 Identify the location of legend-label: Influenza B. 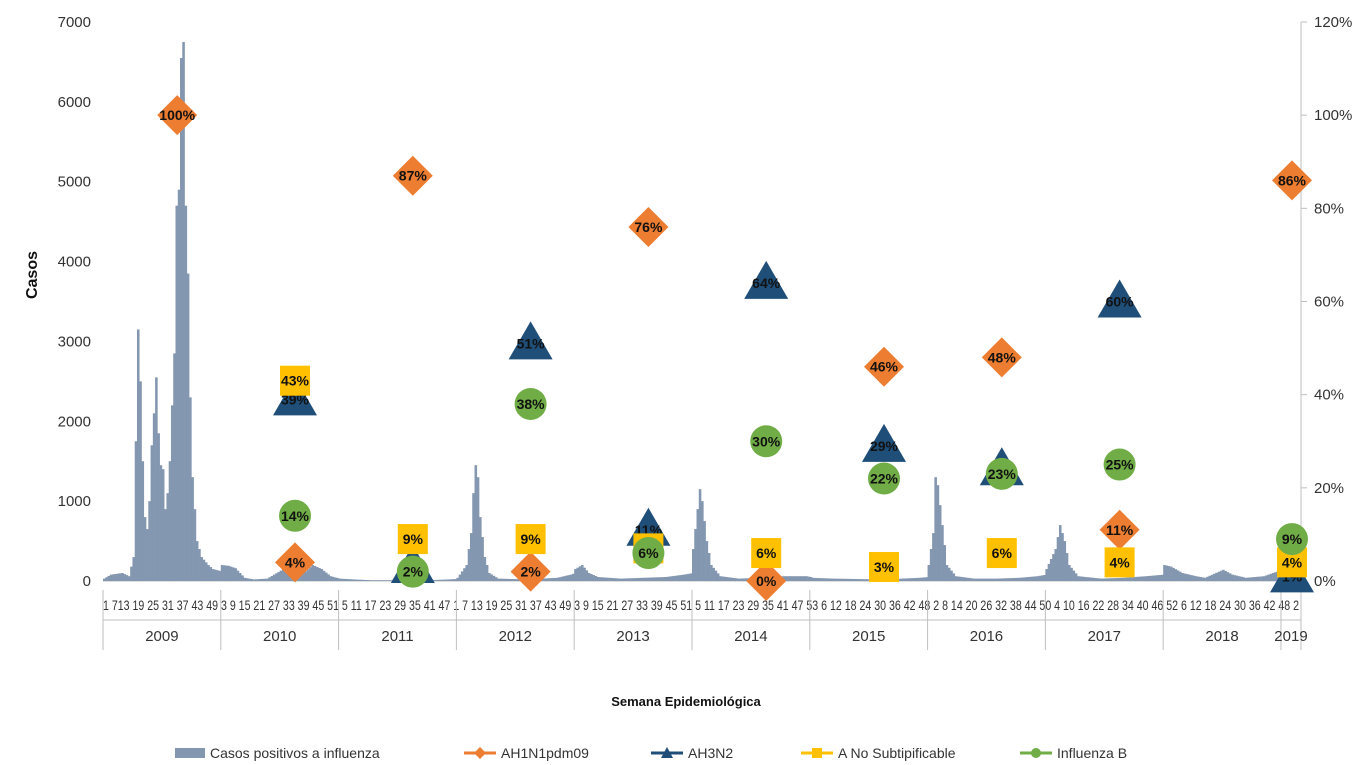
(1092, 753).